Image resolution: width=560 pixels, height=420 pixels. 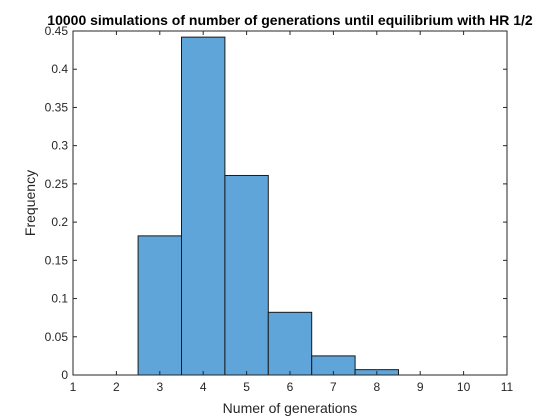 I want to click on y-tick-label: 0.2, so click(x=59, y=222).